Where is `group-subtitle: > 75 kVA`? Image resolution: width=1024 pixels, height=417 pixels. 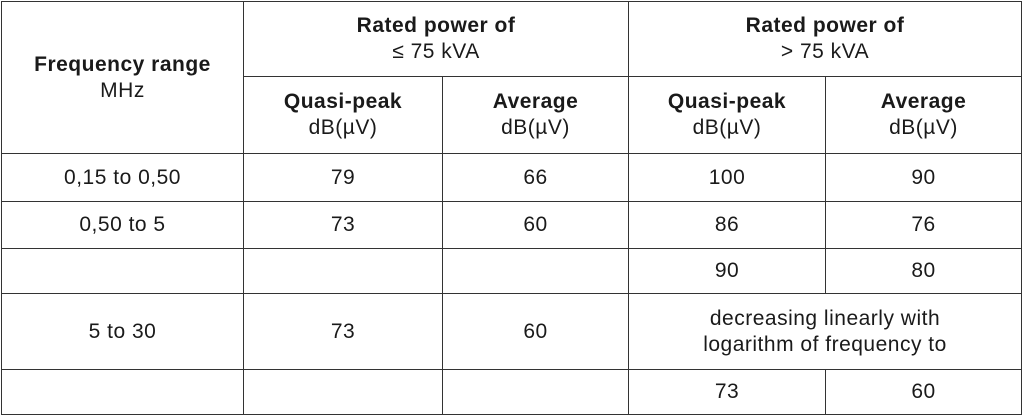
group-subtitle: > 75 kVA is located at coordinates (825, 51).